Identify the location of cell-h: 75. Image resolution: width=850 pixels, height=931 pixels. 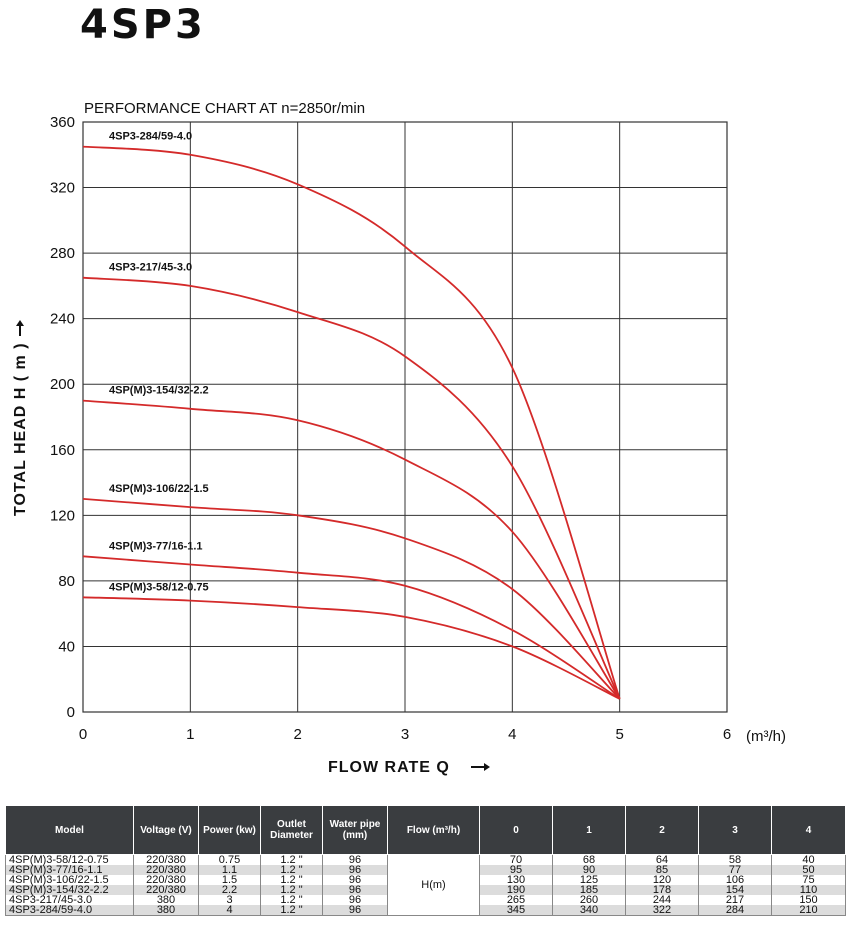
(808, 880).